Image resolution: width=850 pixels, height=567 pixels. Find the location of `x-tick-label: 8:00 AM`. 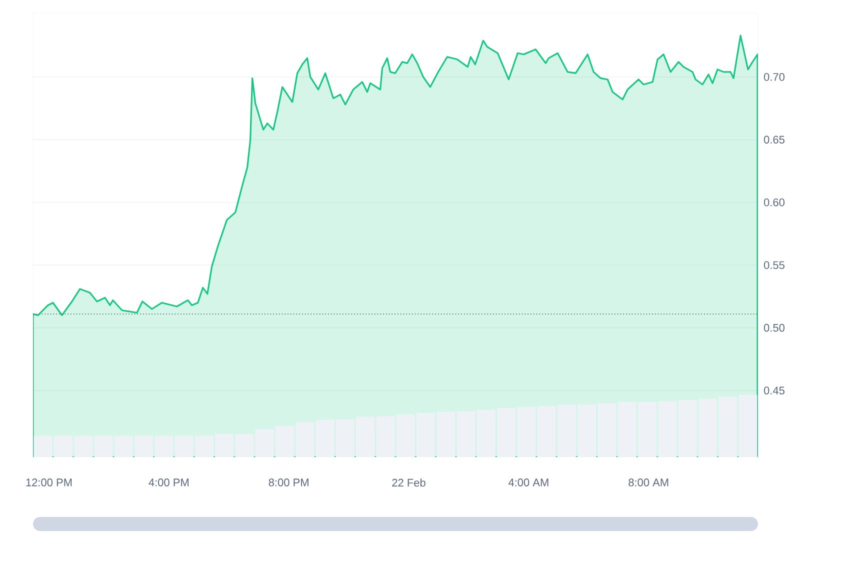

x-tick-label: 8:00 AM is located at coordinates (648, 482).